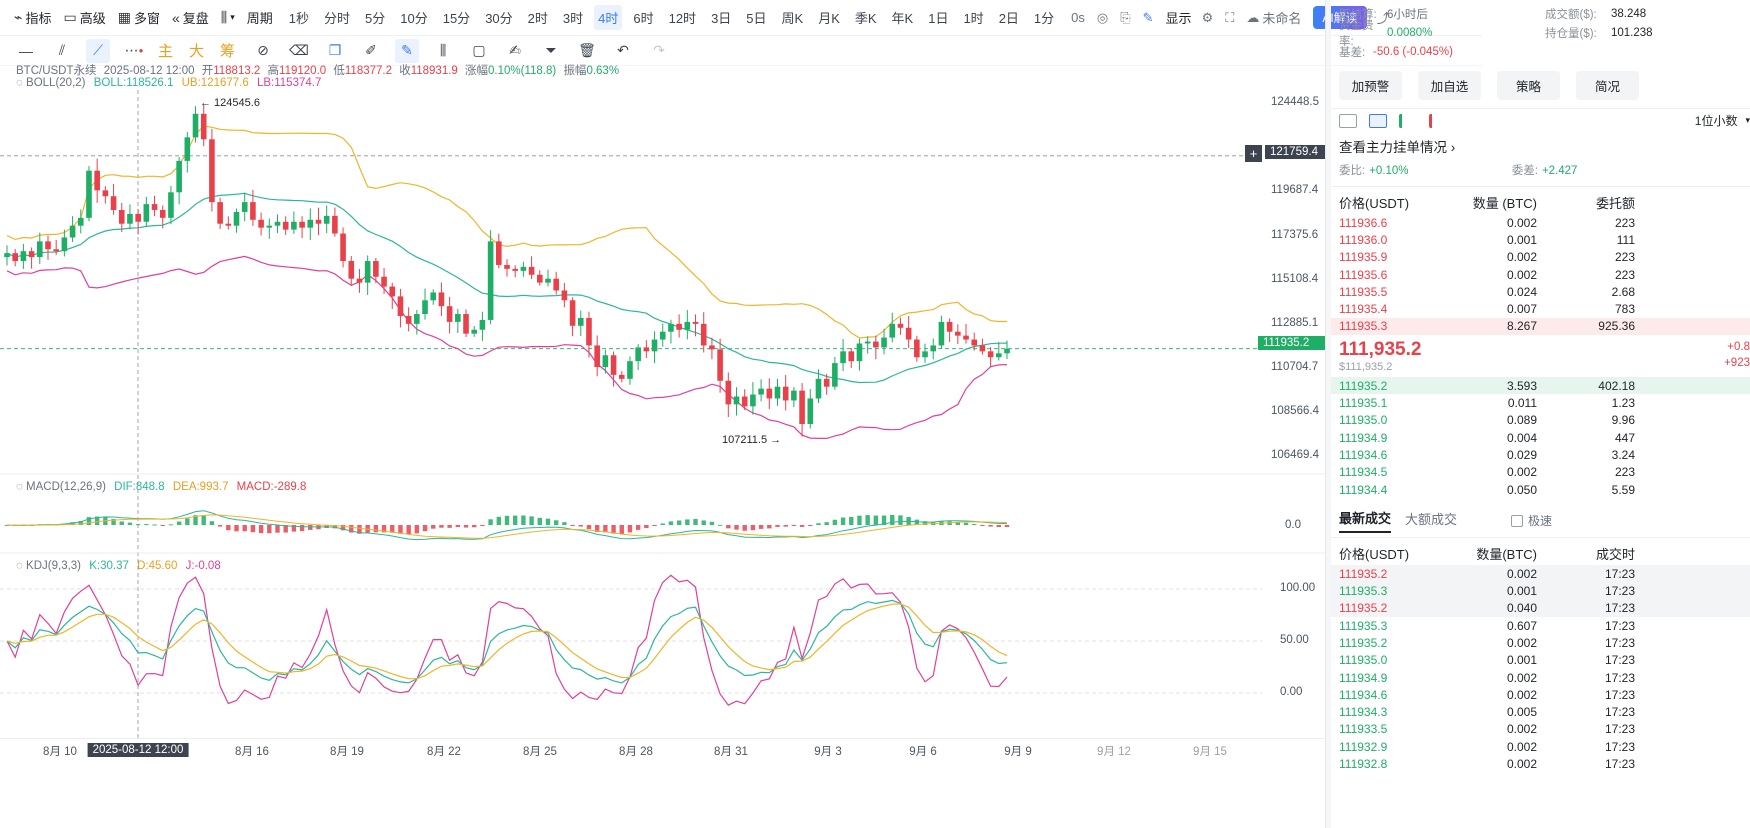 This screenshot has width=1750, height=828. I want to click on trend-line-icon: ⟋, so click(98, 50).